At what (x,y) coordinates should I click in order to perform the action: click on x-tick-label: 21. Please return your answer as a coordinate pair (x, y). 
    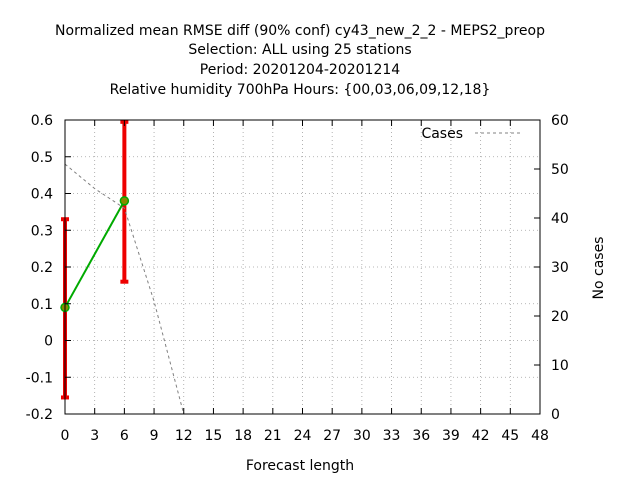
    Looking at the image, I should click on (273, 436).